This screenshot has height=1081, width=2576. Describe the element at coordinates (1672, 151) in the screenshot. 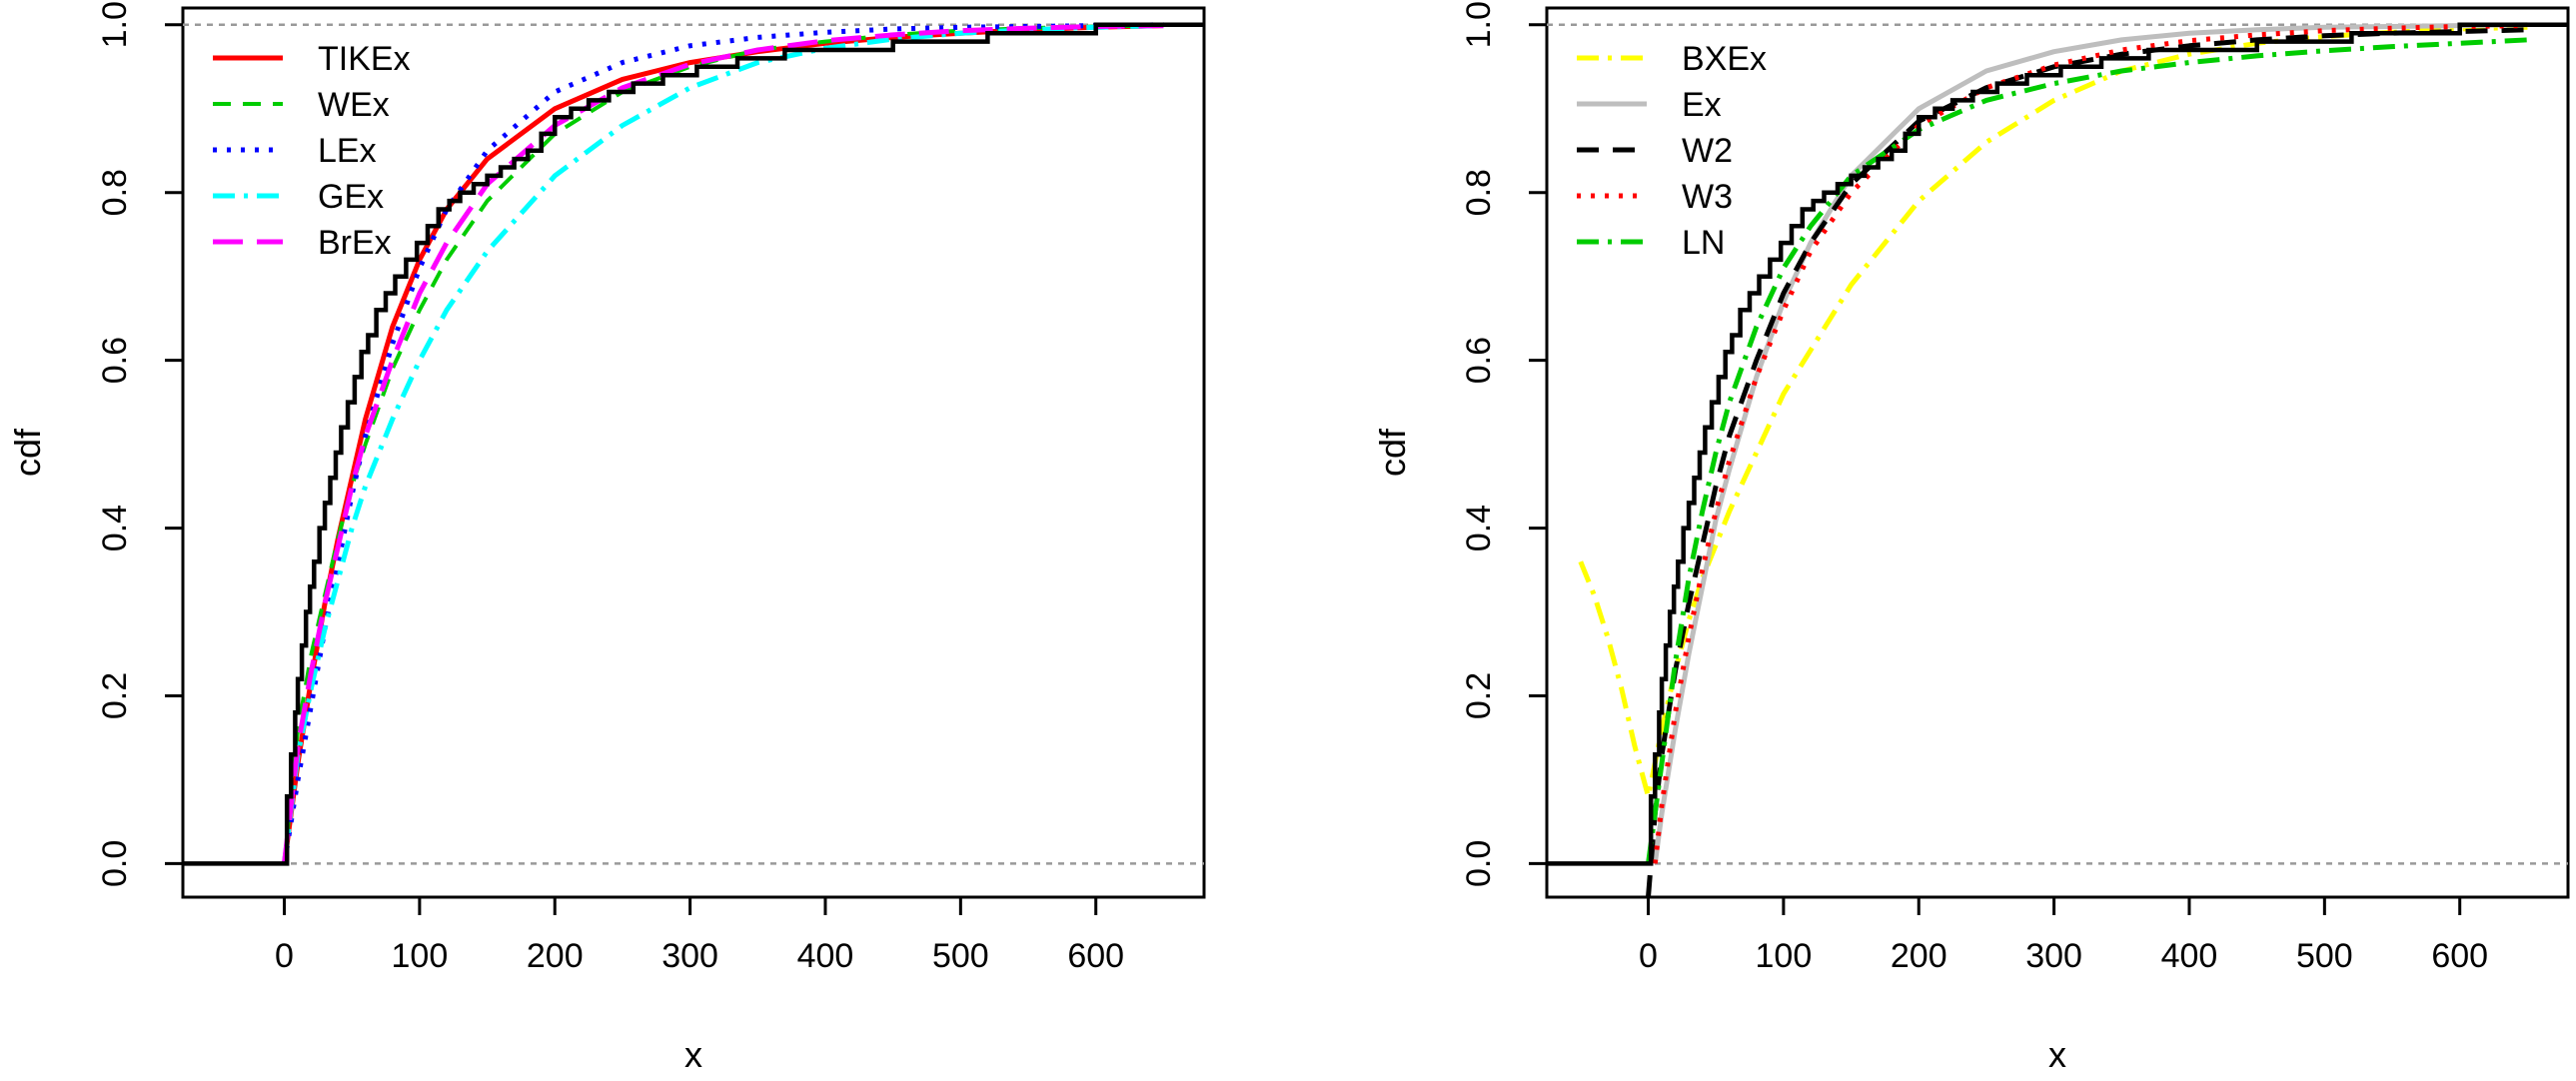

I see `legend: BXEx Ex W2 W3 LN` at that location.